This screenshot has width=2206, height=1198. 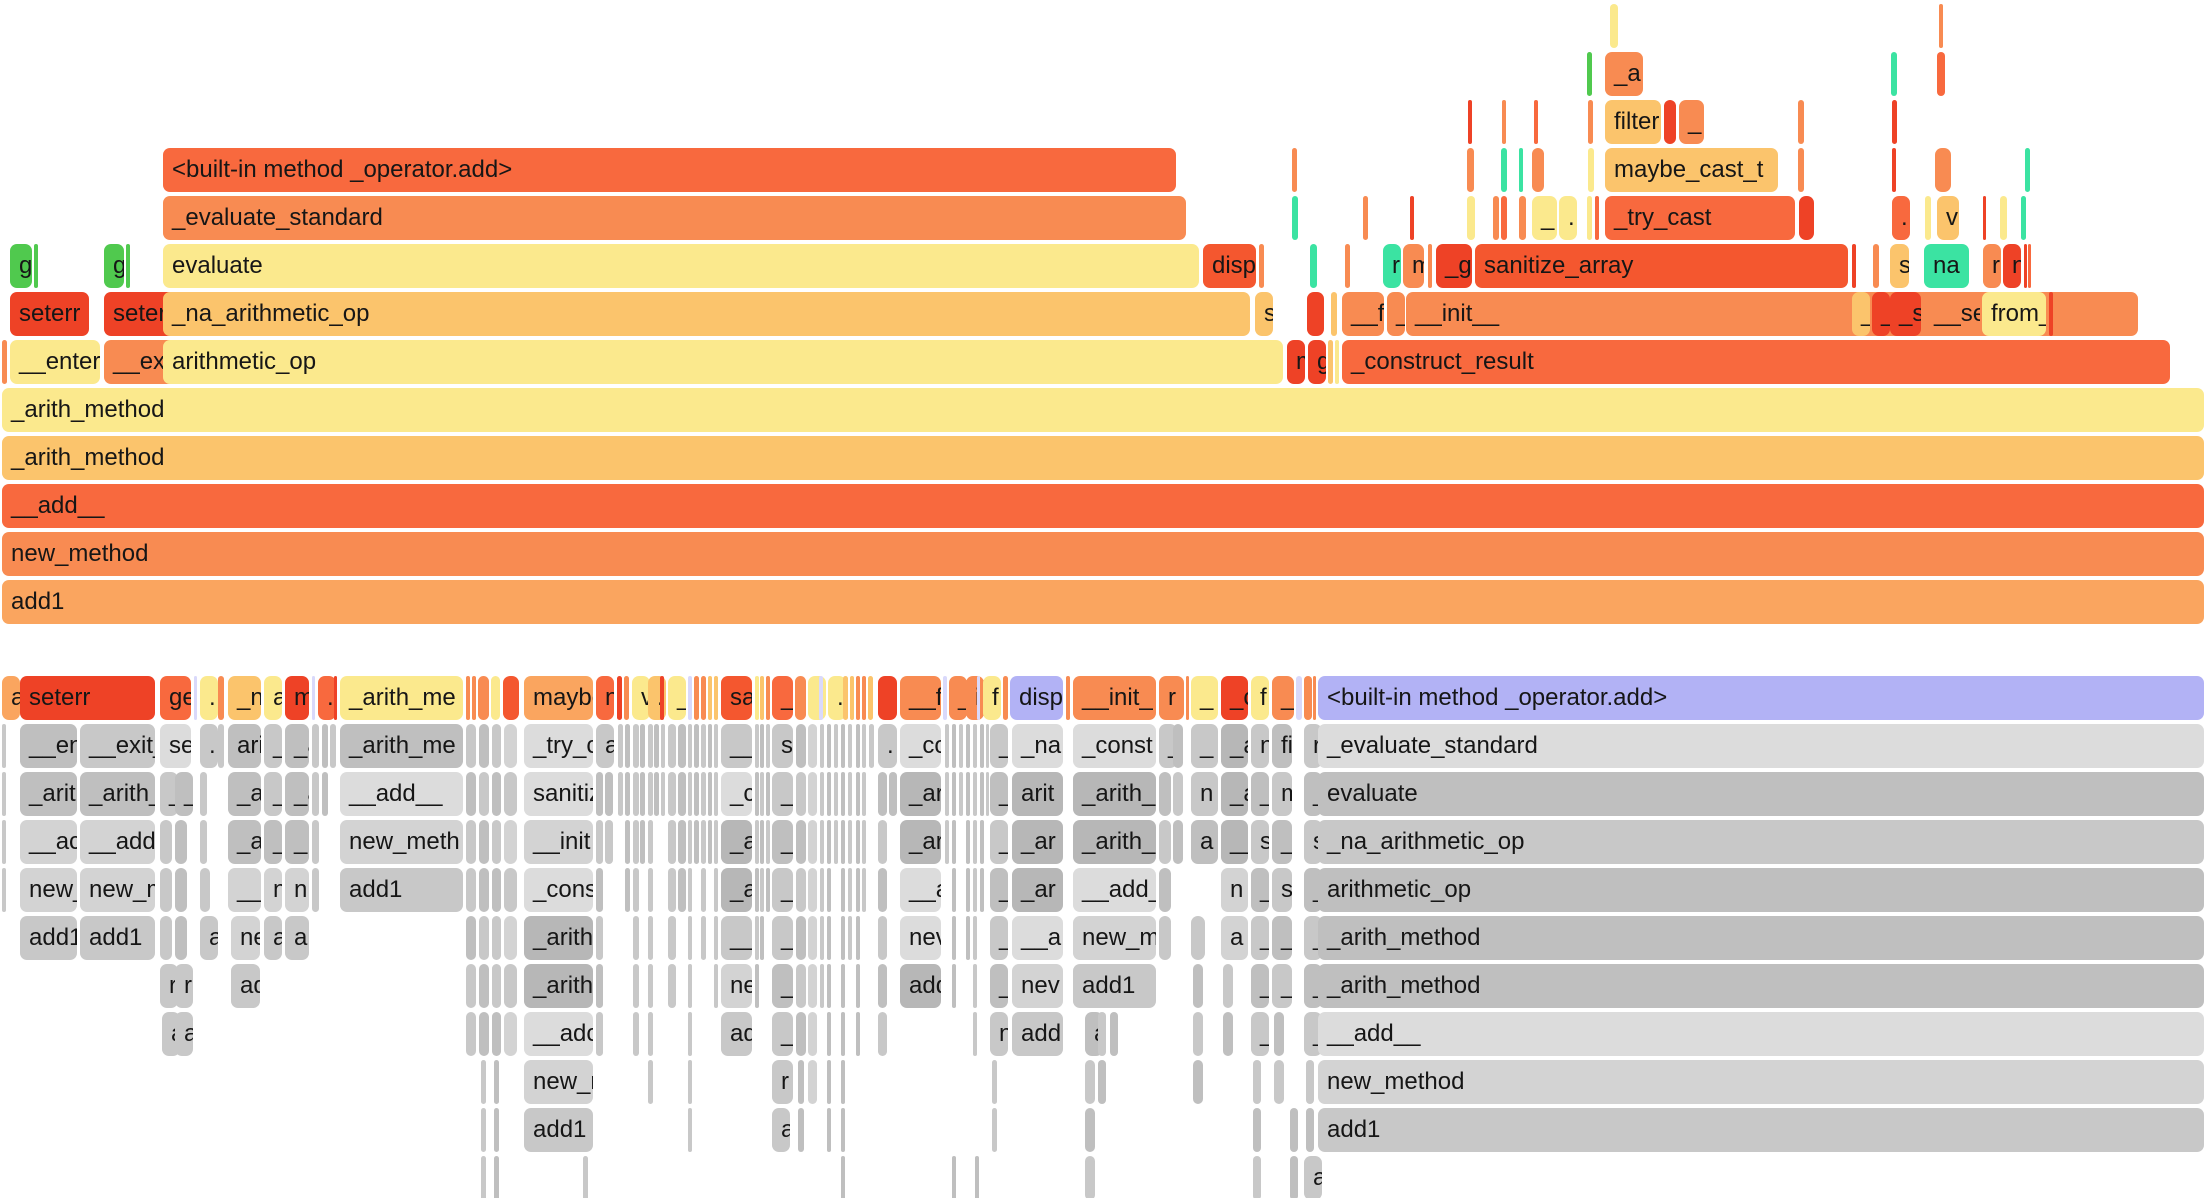 What do you see at coordinates (1761, 986) in the screenshot?
I see `flame-bar: _arith_method` at bounding box center [1761, 986].